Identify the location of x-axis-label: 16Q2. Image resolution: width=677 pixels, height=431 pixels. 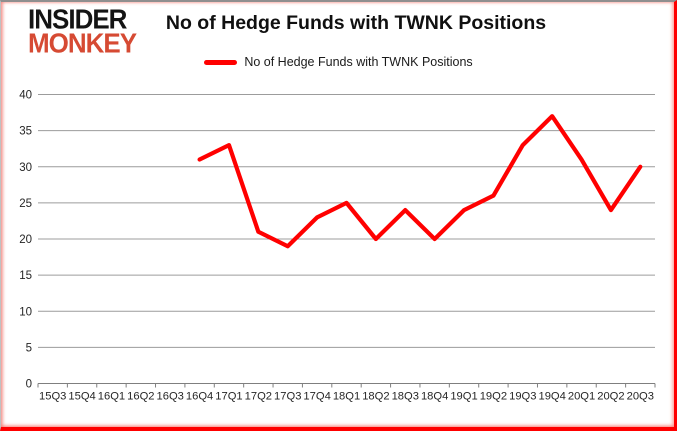
(140, 397).